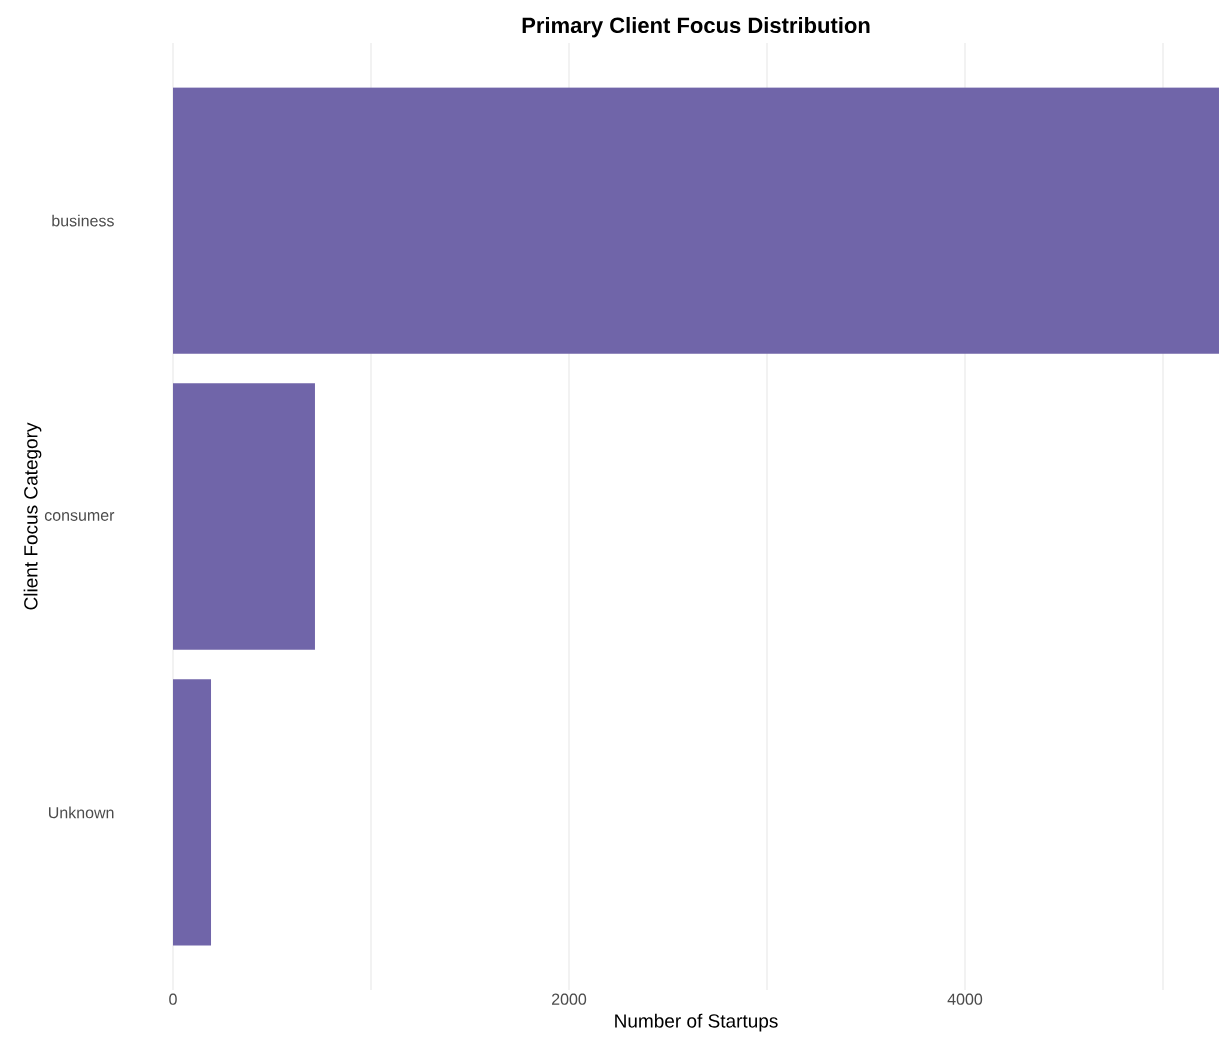 The width and height of the screenshot is (1219, 1043). I want to click on x-axis-title: Number of Startups, so click(696, 1022).